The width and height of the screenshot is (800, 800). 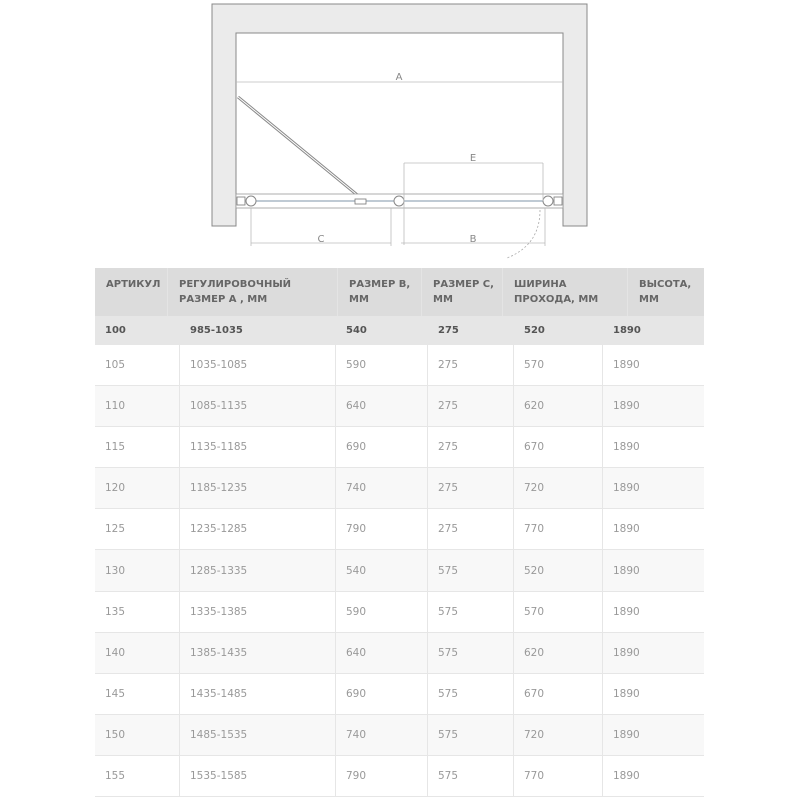 What do you see at coordinates (137, 611) in the screenshot?
I see `cell-article: 135` at bounding box center [137, 611].